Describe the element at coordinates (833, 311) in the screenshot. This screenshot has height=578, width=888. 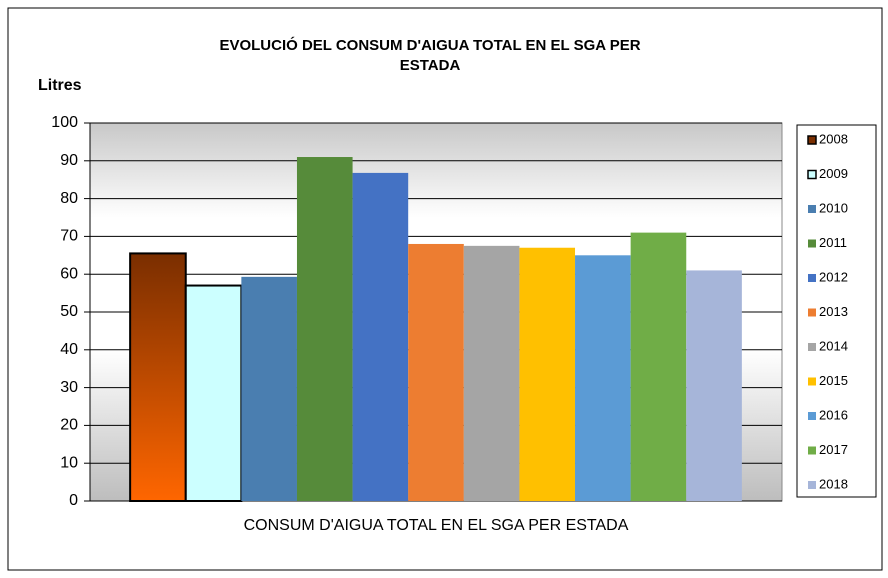
I see `legend-label: 2013` at that location.